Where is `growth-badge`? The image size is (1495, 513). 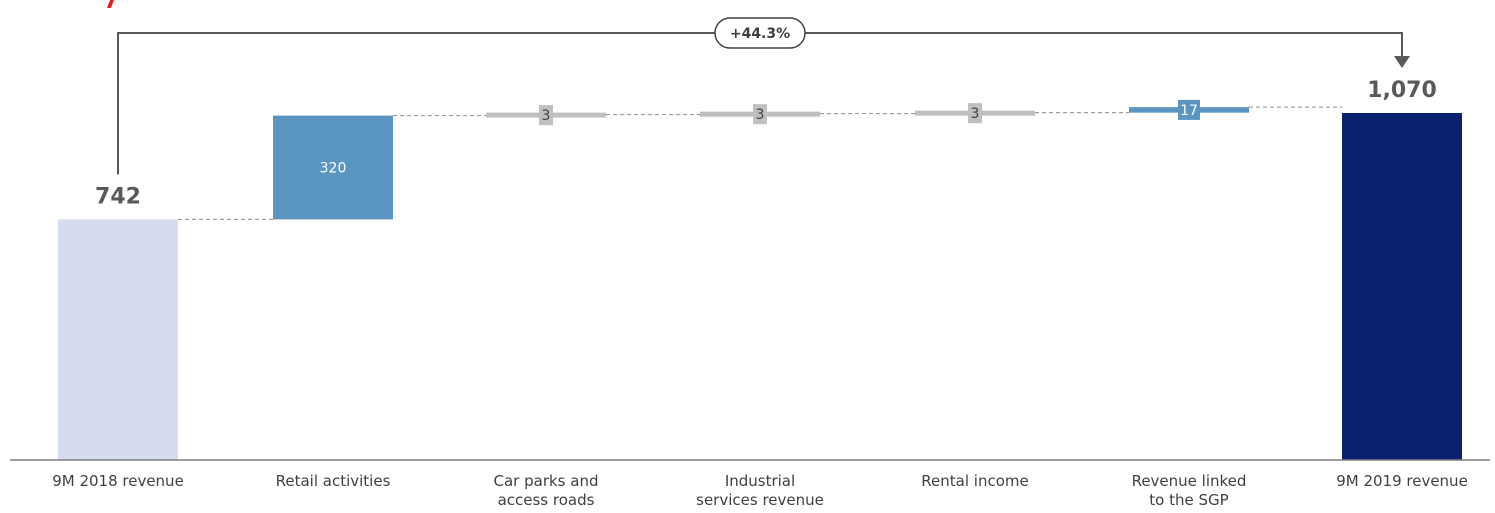 growth-badge is located at coordinates (760, 33).